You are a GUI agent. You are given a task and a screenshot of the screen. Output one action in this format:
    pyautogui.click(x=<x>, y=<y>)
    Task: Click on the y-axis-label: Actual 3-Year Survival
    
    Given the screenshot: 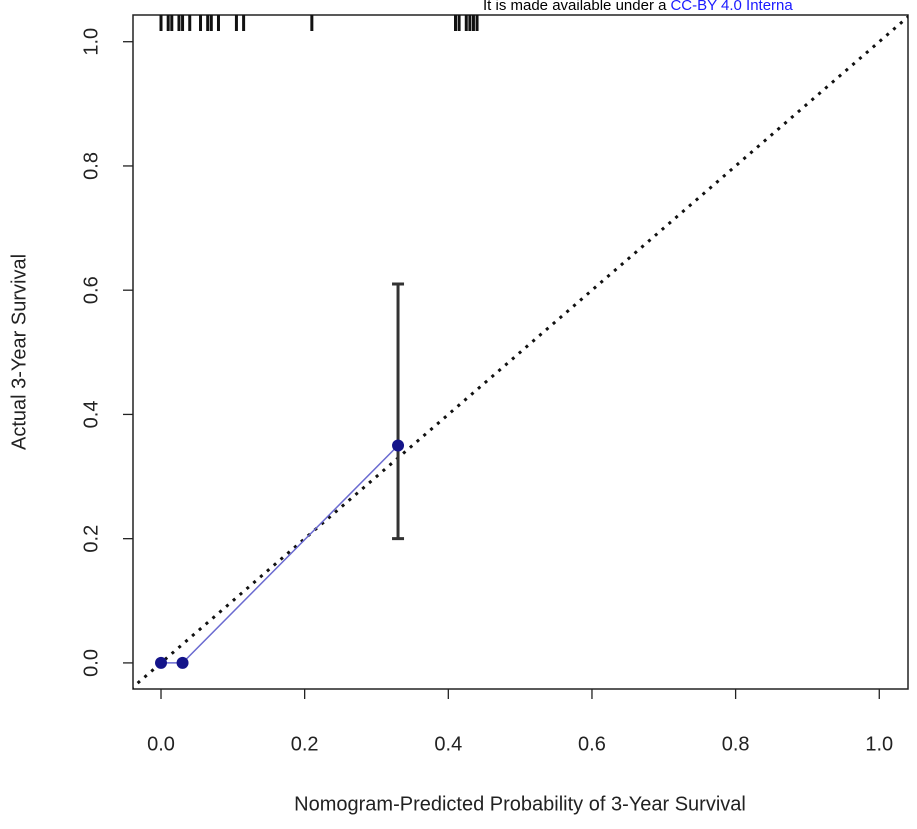 What is the action you would take?
    pyautogui.click(x=19, y=352)
    